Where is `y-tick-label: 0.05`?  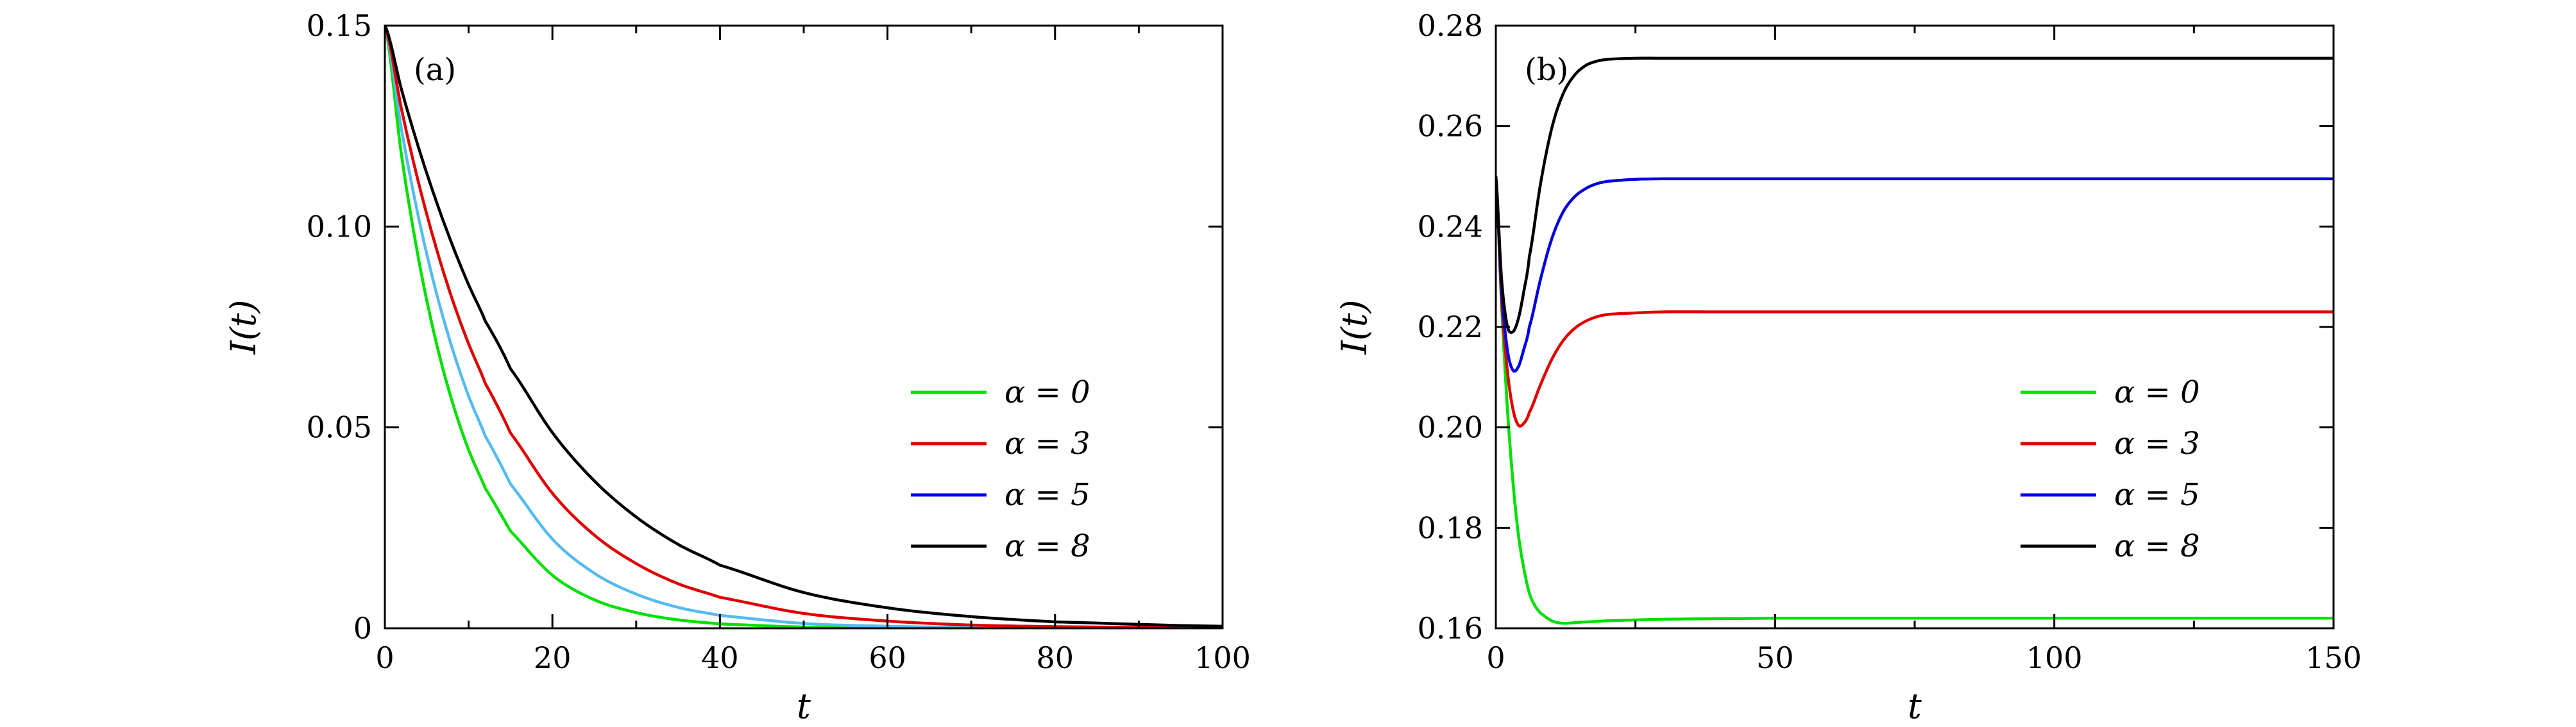
y-tick-label: 0.05 is located at coordinates (339, 427).